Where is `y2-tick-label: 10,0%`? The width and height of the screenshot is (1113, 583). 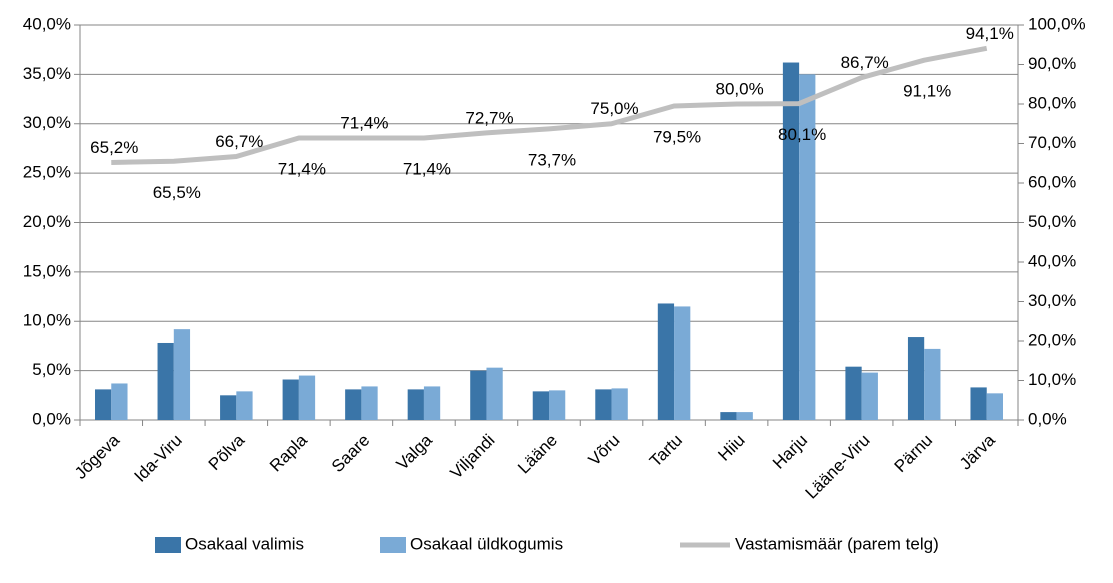 y2-tick-label: 10,0% is located at coordinates (1052, 379).